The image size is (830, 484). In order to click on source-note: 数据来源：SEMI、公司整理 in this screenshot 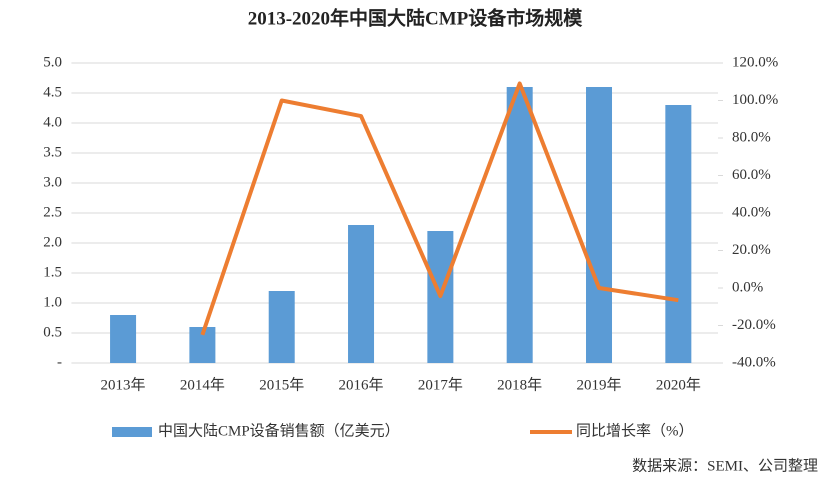, I will do `click(725, 465)`.